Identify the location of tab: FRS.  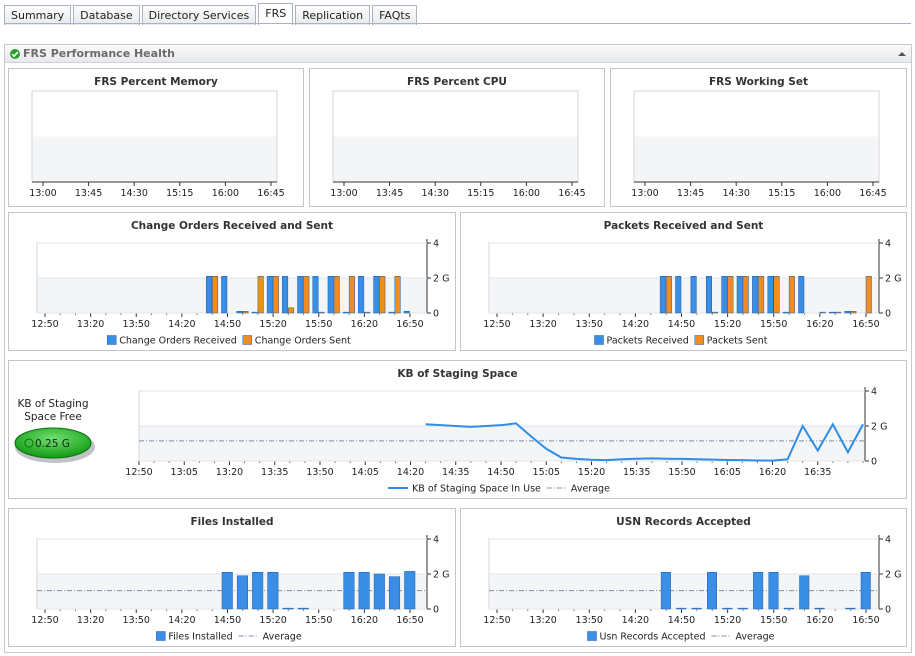
(276, 14).